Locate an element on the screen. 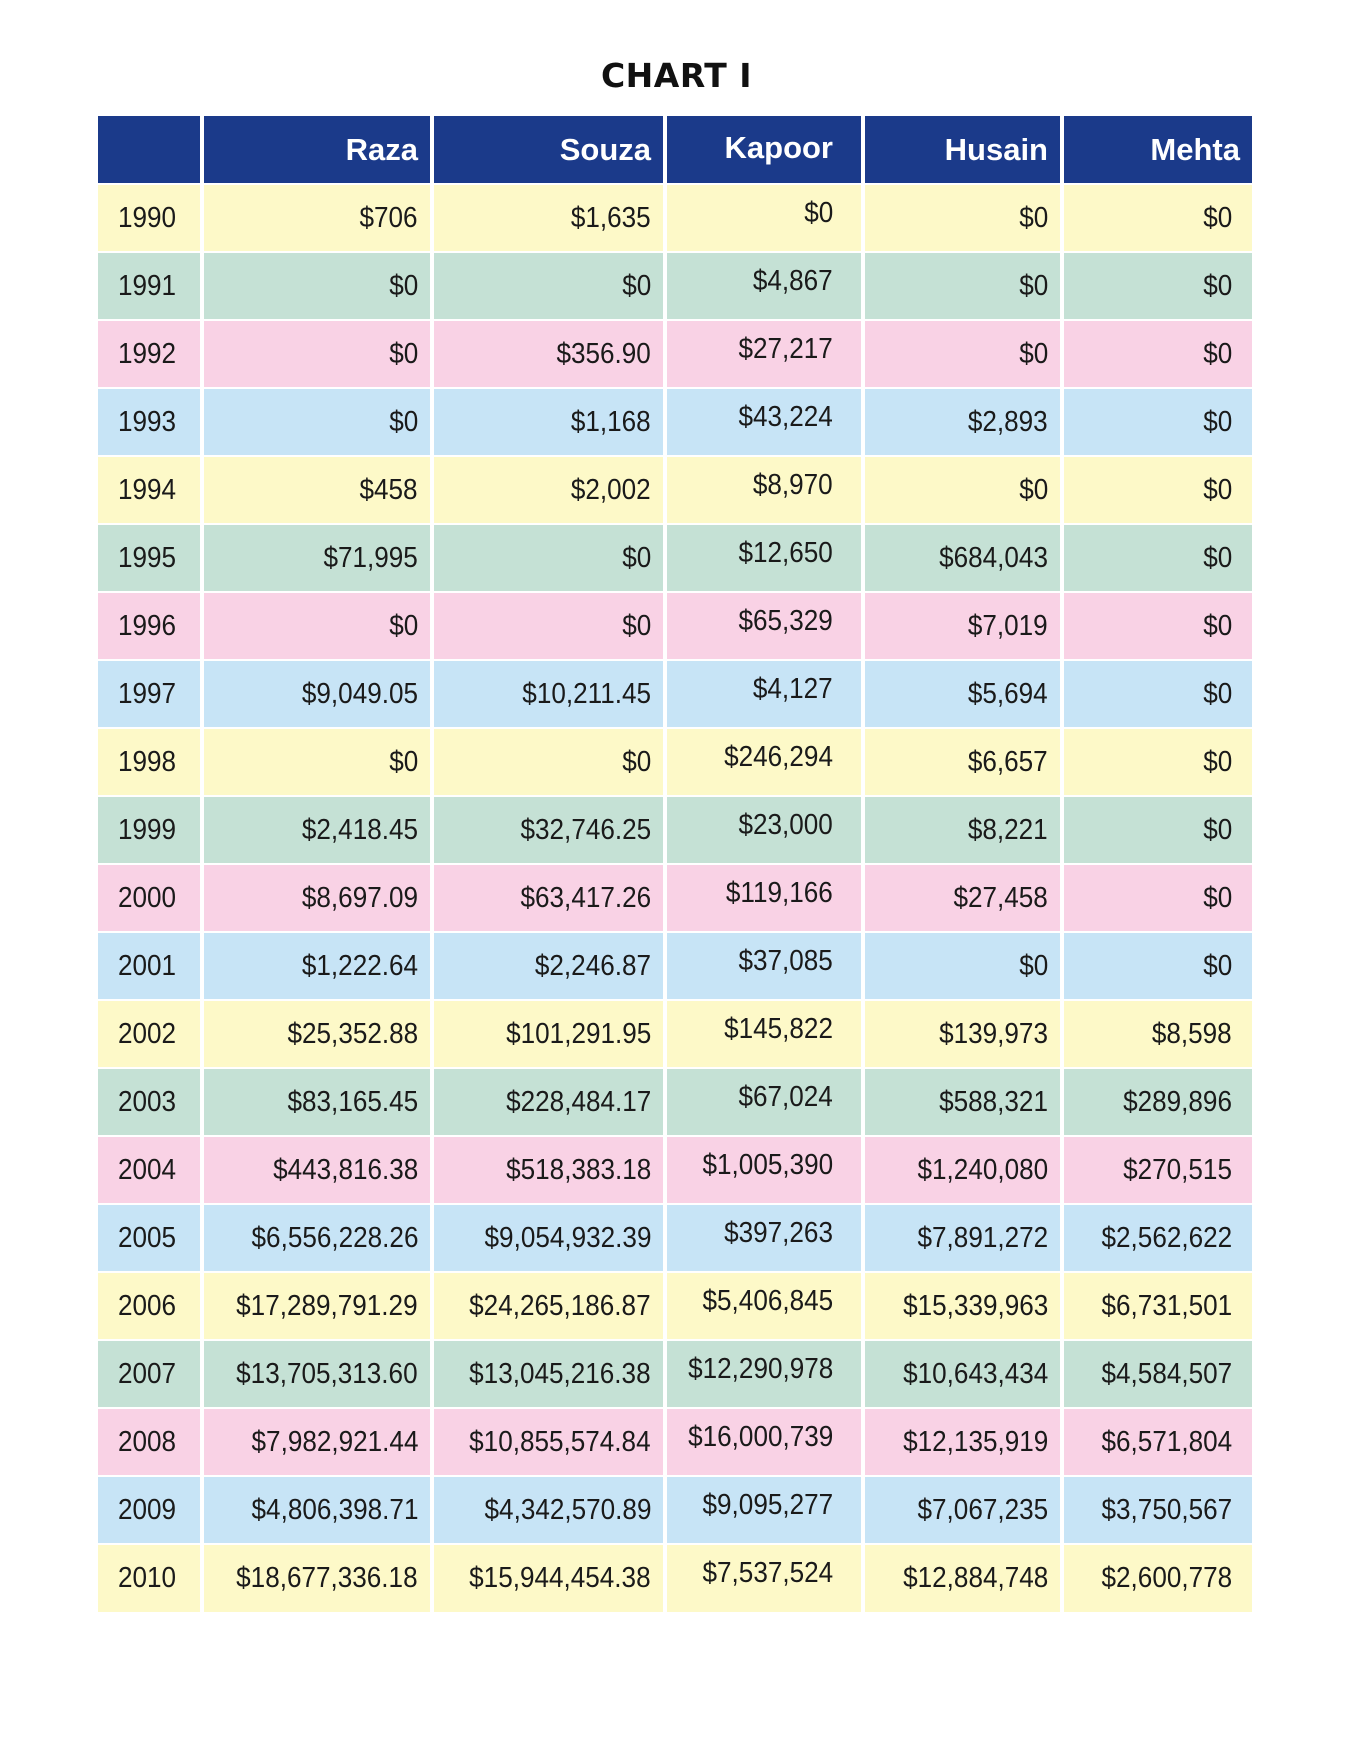 The height and width of the screenshot is (1738, 1353). cell-year: 1996 is located at coordinates (151, 625).